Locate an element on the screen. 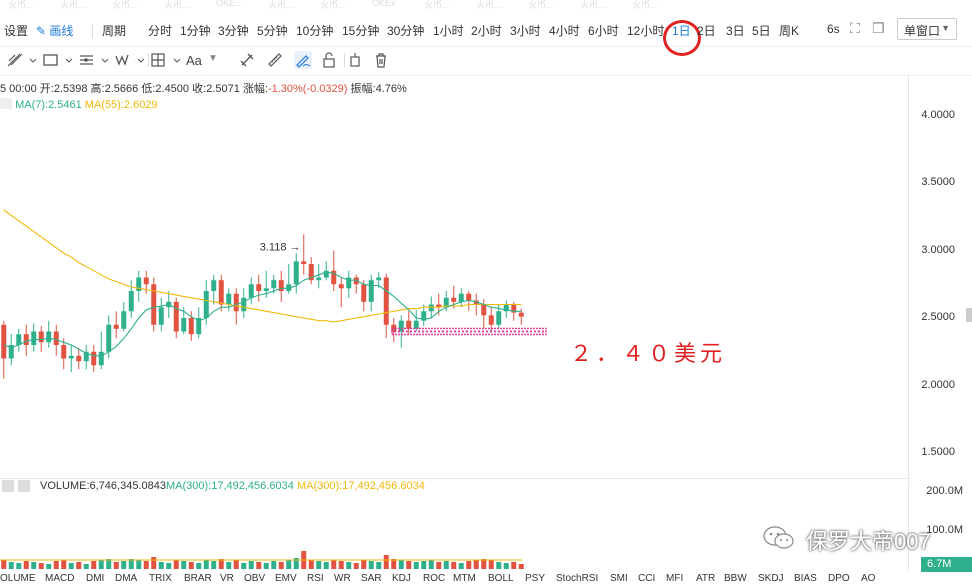  period-14: 2日 is located at coordinates (706, 31).